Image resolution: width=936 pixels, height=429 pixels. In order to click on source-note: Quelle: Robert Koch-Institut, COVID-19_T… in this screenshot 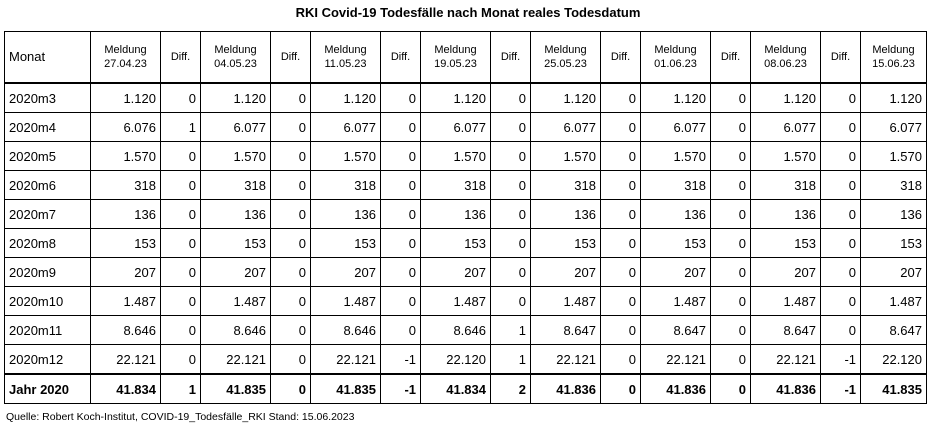, I will do `click(180, 417)`.